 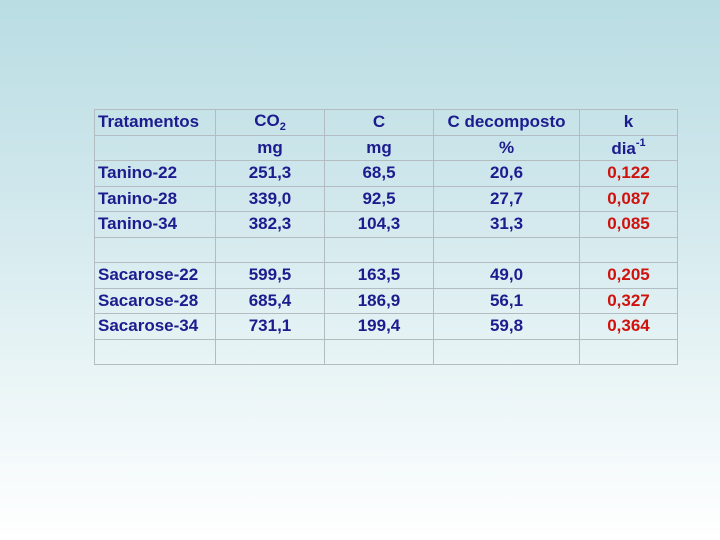 What do you see at coordinates (270, 147) in the screenshot?
I see `unit-co2: mg` at bounding box center [270, 147].